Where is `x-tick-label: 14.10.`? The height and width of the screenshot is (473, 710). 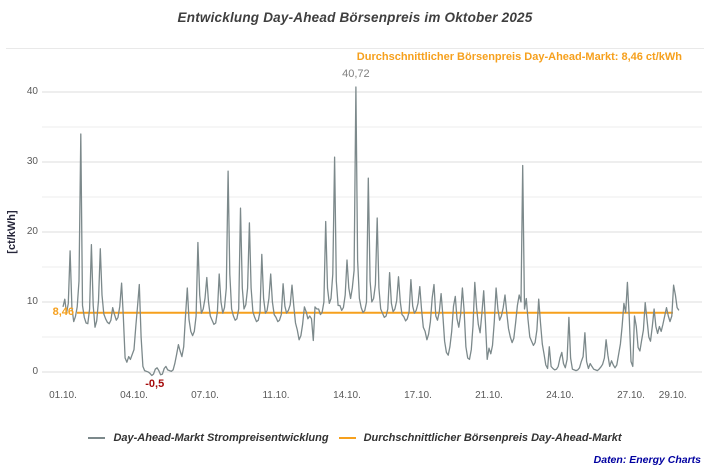
x-tick-label: 14.10. is located at coordinates (347, 395).